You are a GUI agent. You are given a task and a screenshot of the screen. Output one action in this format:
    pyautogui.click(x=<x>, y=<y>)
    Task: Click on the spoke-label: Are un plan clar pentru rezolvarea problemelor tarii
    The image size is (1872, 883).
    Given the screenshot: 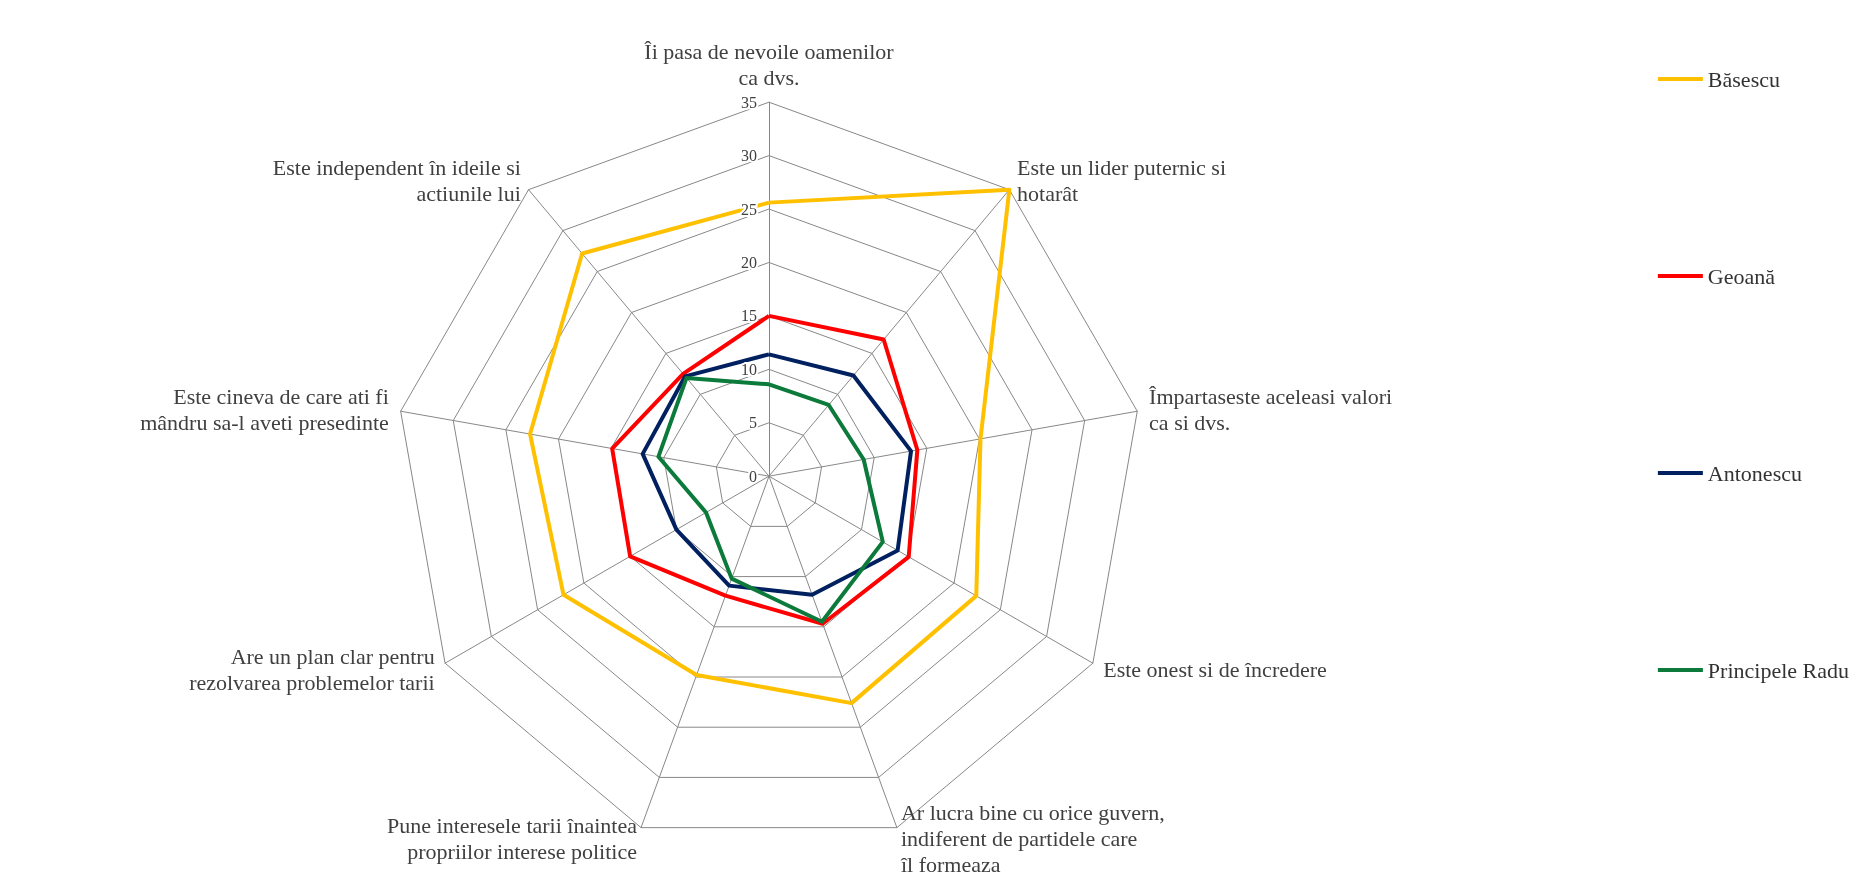 What is the action you would take?
    pyautogui.click(x=312, y=669)
    